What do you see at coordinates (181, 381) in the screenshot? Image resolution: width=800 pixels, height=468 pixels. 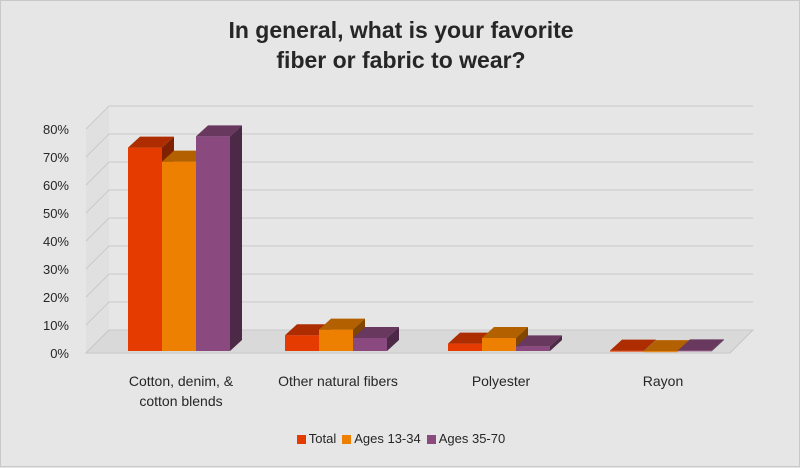 I see `category-label: Cotton, denim, &` at bounding box center [181, 381].